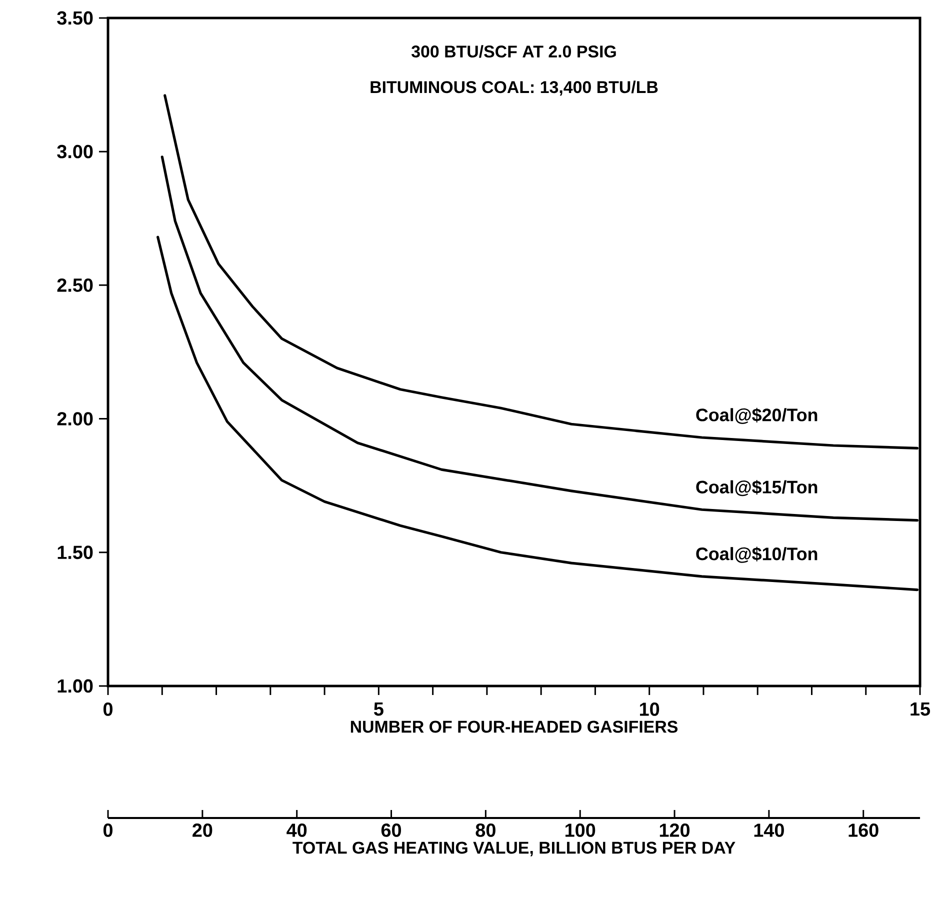  What do you see at coordinates (107, 709) in the screenshot?
I see `x-tick-label: 0` at bounding box center [107, 709].